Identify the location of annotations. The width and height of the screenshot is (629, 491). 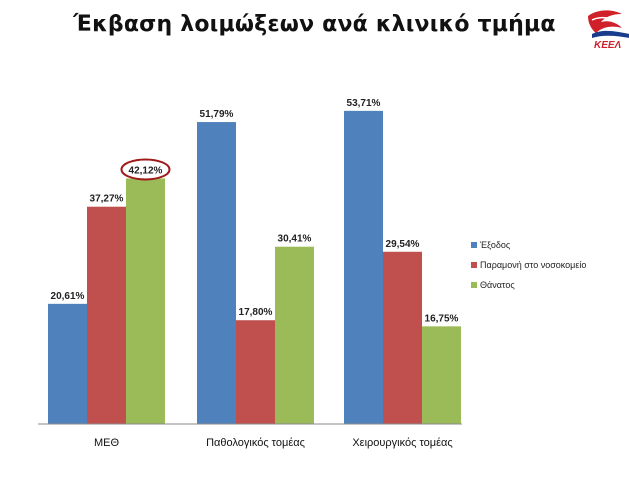
(145, 169).